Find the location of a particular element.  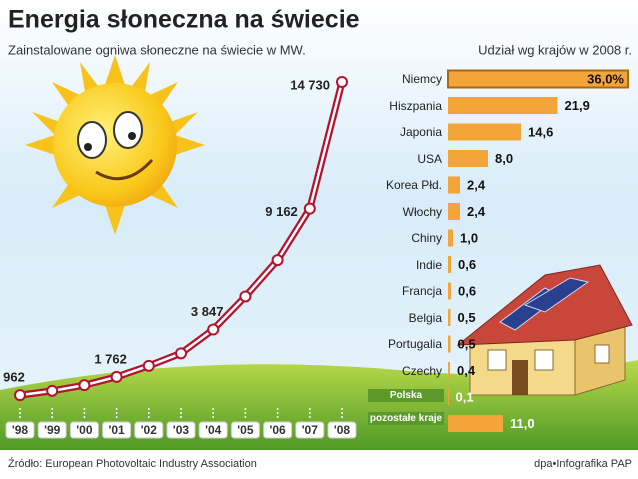

x-tick-label: '07 is located at coordinates (310, 430).